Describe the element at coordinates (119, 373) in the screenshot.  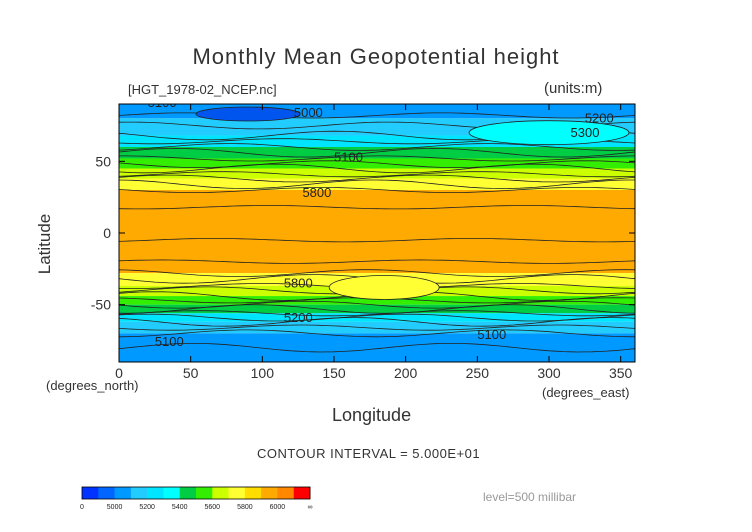
I see `x-tick-label-0: 0` at that location.